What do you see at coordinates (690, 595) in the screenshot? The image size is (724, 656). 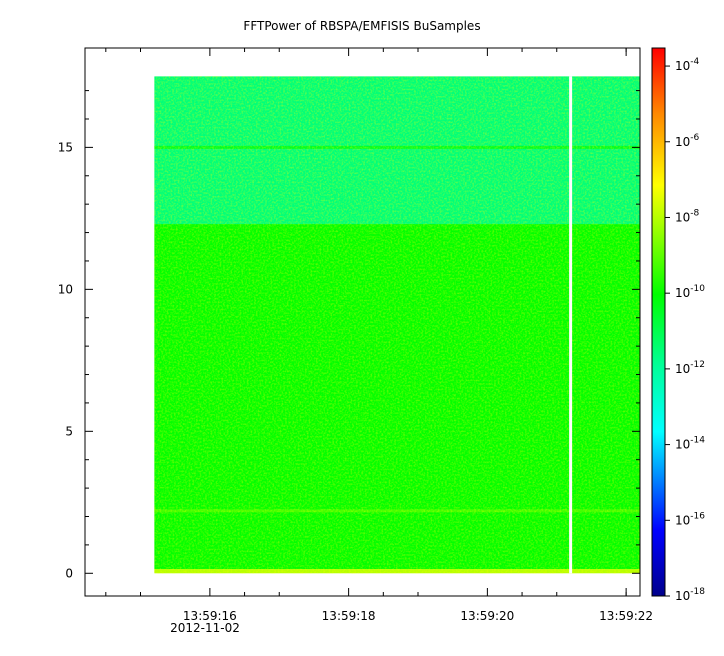 I see `colorbar-tick-label: 10⁻¹⁸` at bounding box center [690, 595].